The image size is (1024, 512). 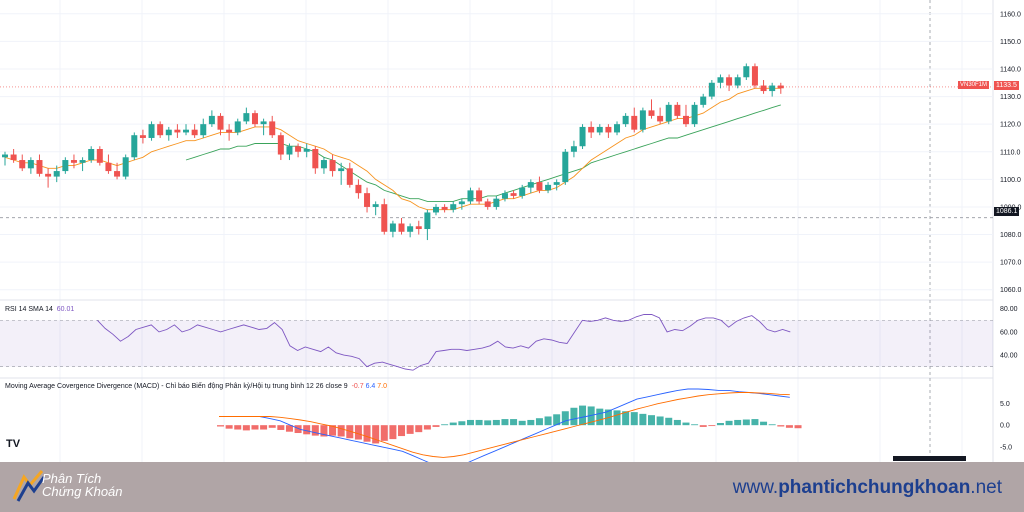 What do you see at coordinates (929, 458) in the screenshot?
I see `scroll-bar` at bounding box center [929, 458].